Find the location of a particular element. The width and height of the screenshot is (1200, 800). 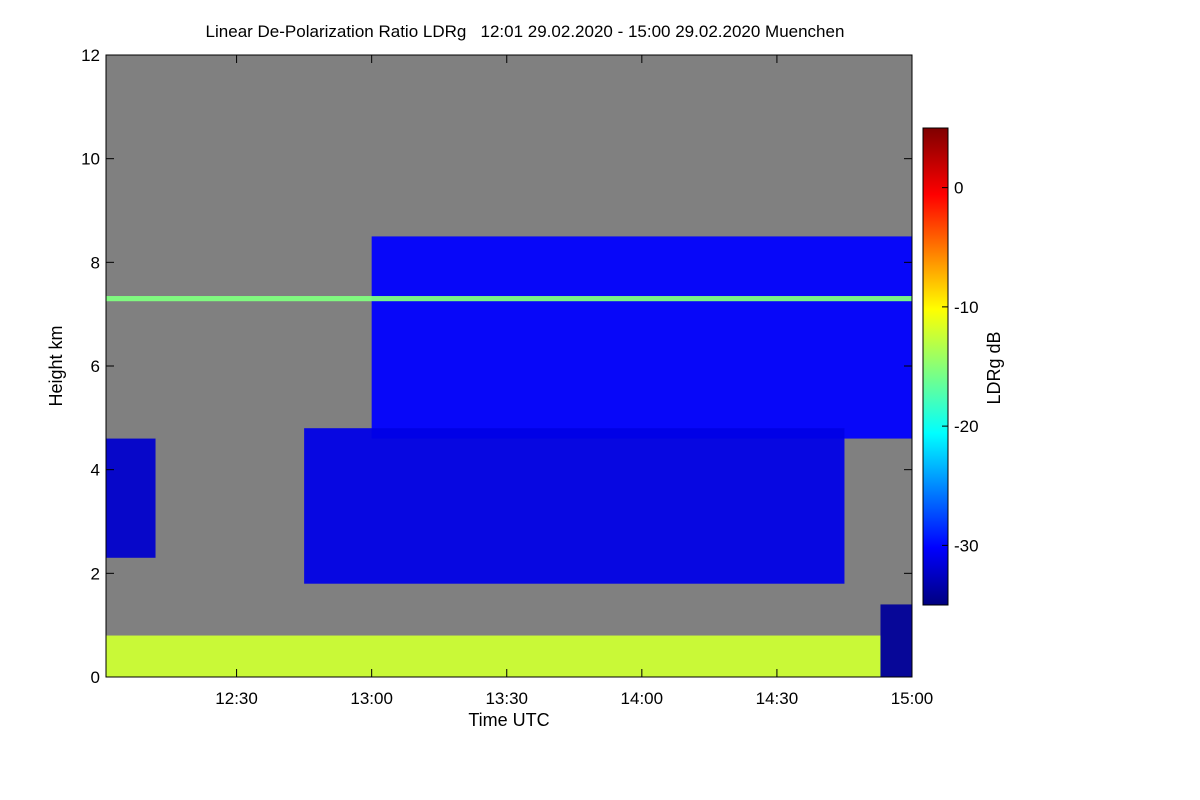

y-axis-label: Height km is located at coordinates (56, 365).